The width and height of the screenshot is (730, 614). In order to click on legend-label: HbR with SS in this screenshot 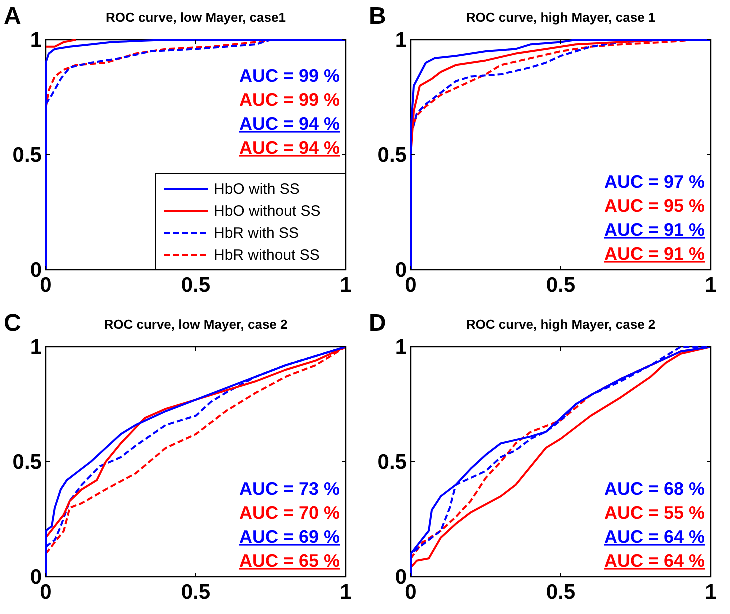, I will do `click(257, 233)`.